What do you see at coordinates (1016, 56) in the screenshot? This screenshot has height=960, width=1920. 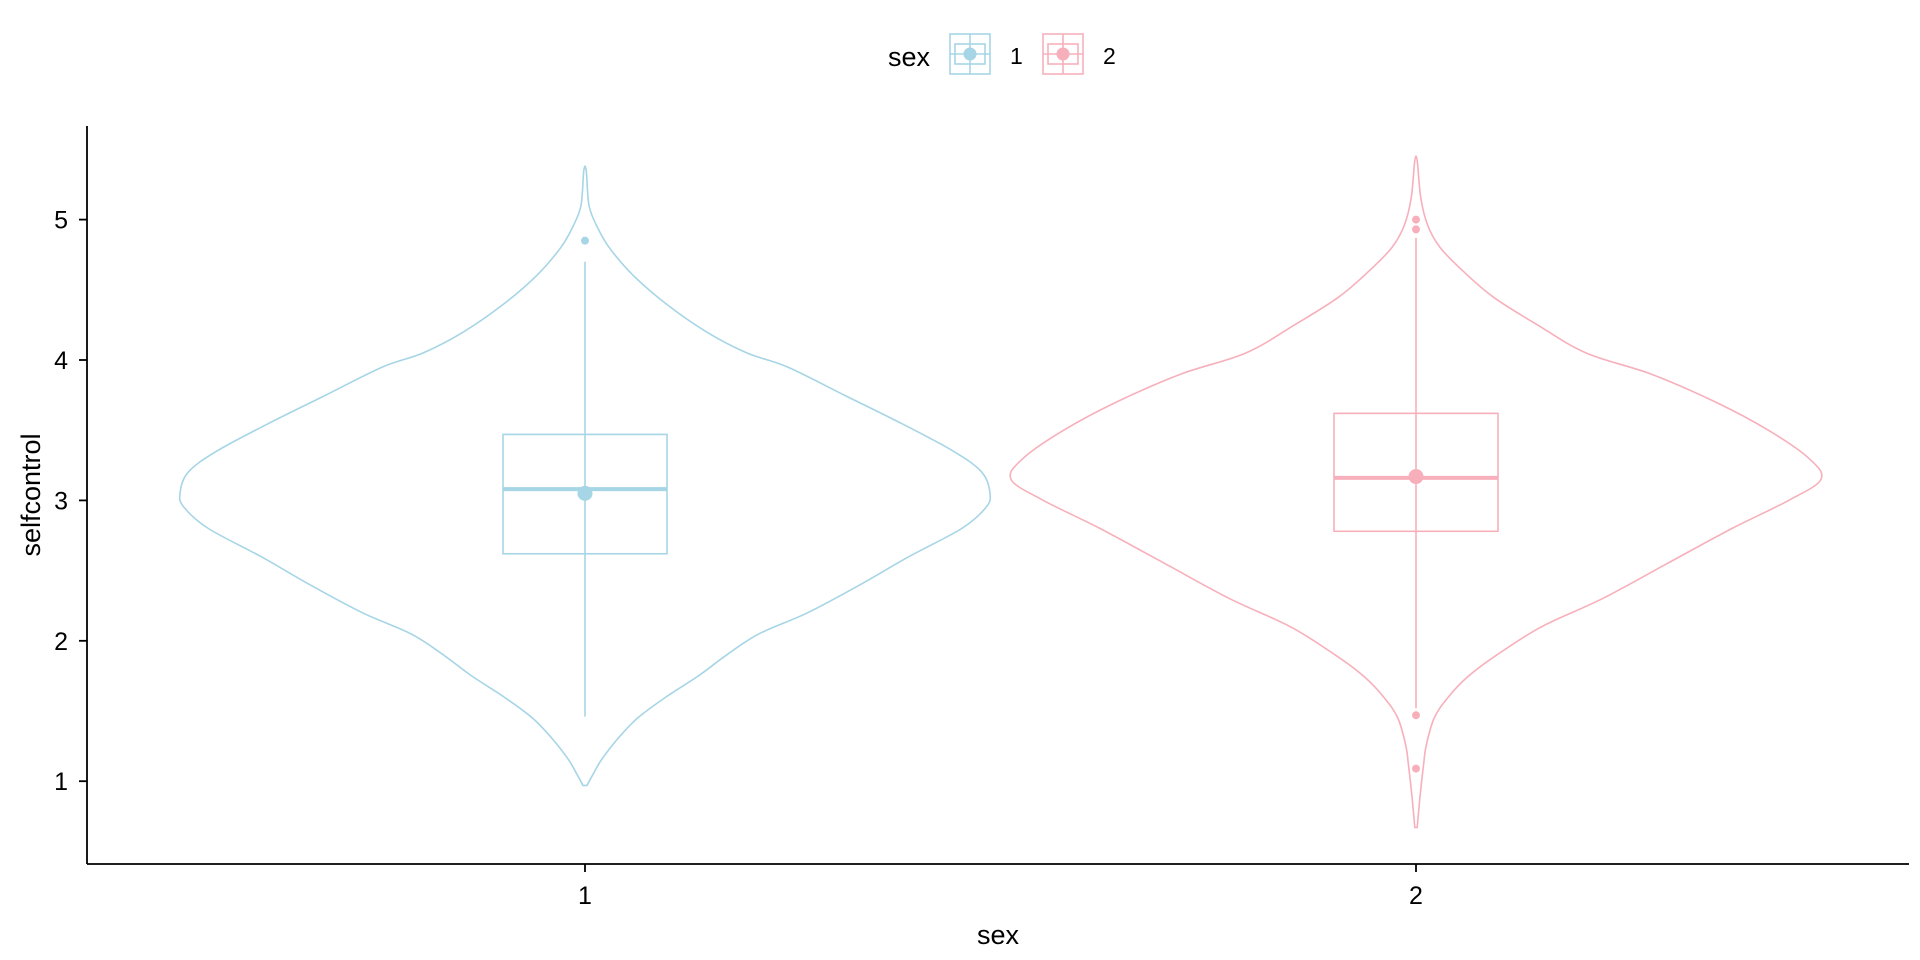 I see `legend-label-1: 1` at bounding box center [1016, 56].